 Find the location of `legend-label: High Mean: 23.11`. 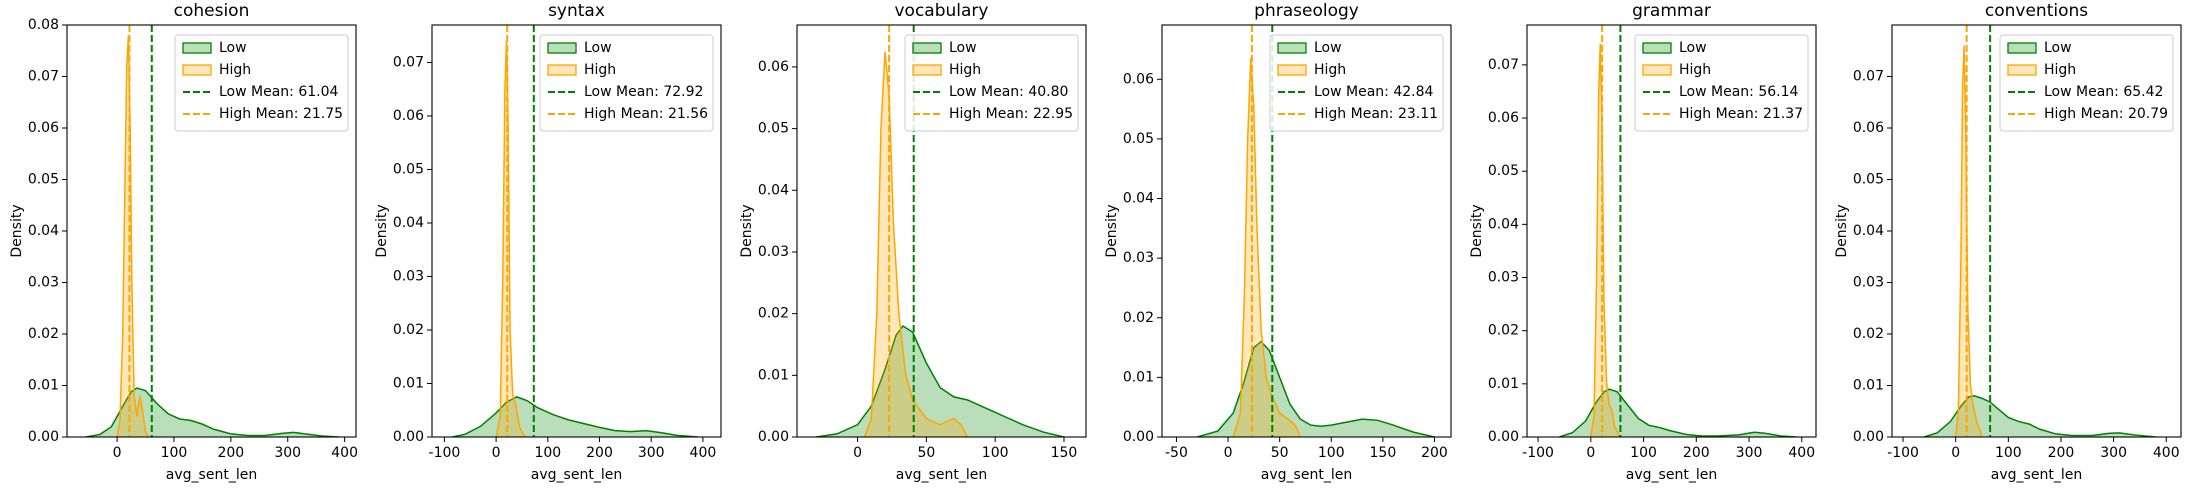

legend-label: High Mean: 23.11 is located at coordinates (1376, 114).